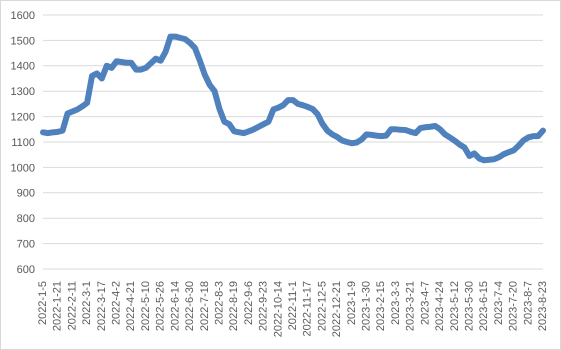 The image size is (561, 350). I want to click on x-tick-label: 2022-2-11, so click(72, 305).